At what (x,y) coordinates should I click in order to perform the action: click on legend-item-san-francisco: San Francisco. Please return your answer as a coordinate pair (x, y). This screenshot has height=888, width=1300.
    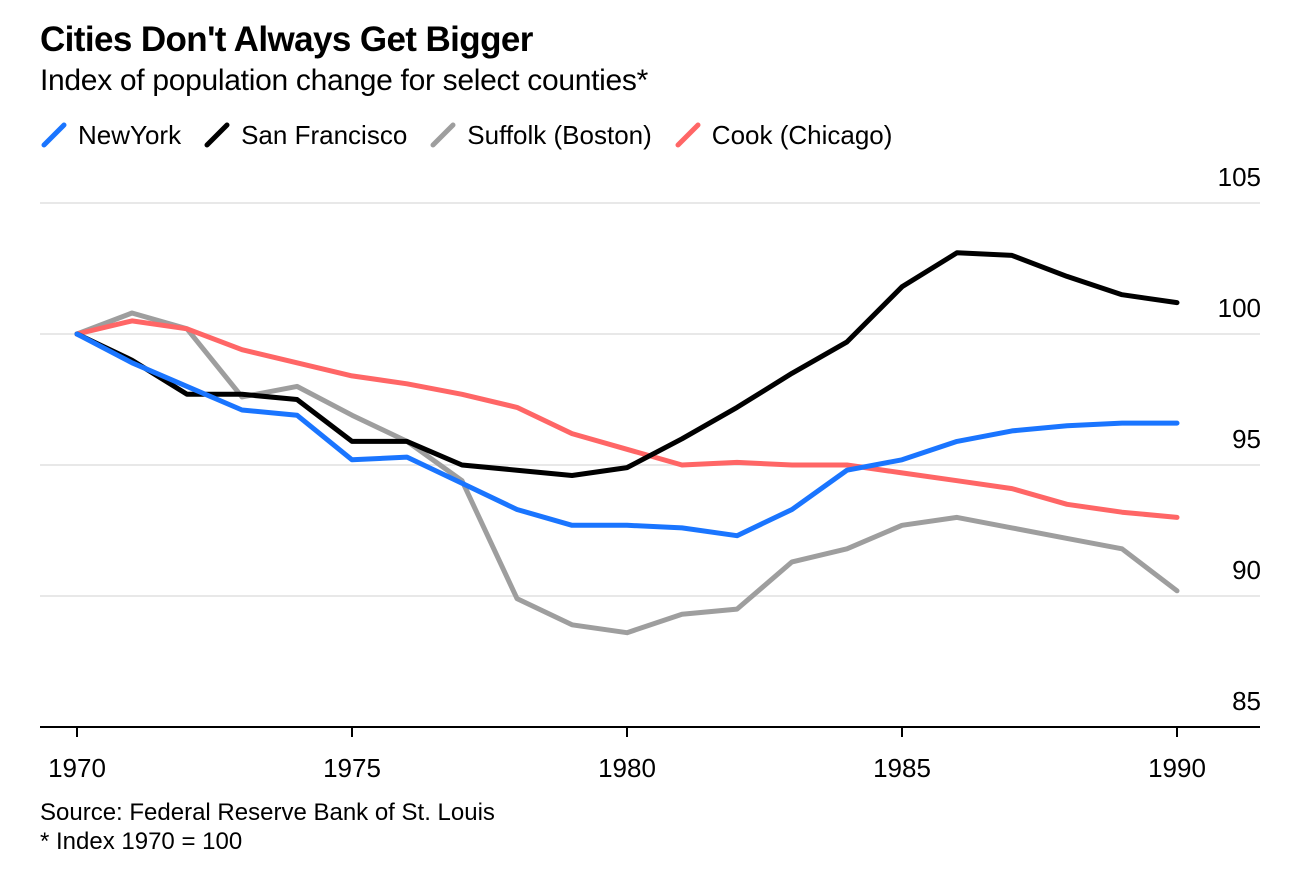
    Looking at the image, I should click on (305, 135).